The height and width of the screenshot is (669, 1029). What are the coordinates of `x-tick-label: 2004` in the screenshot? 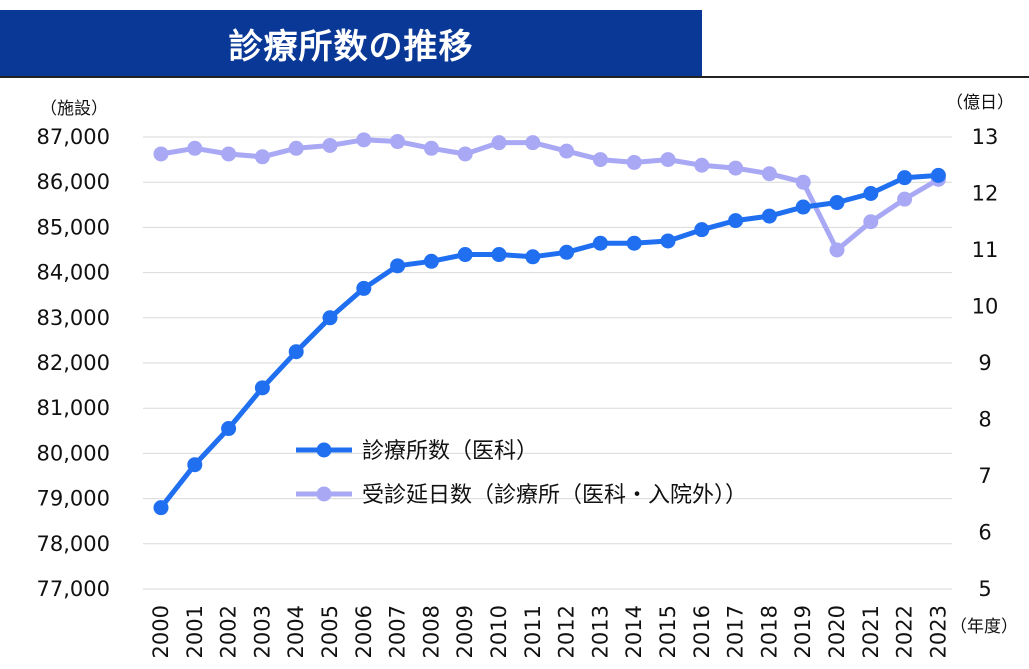 It's located at (296, 631).